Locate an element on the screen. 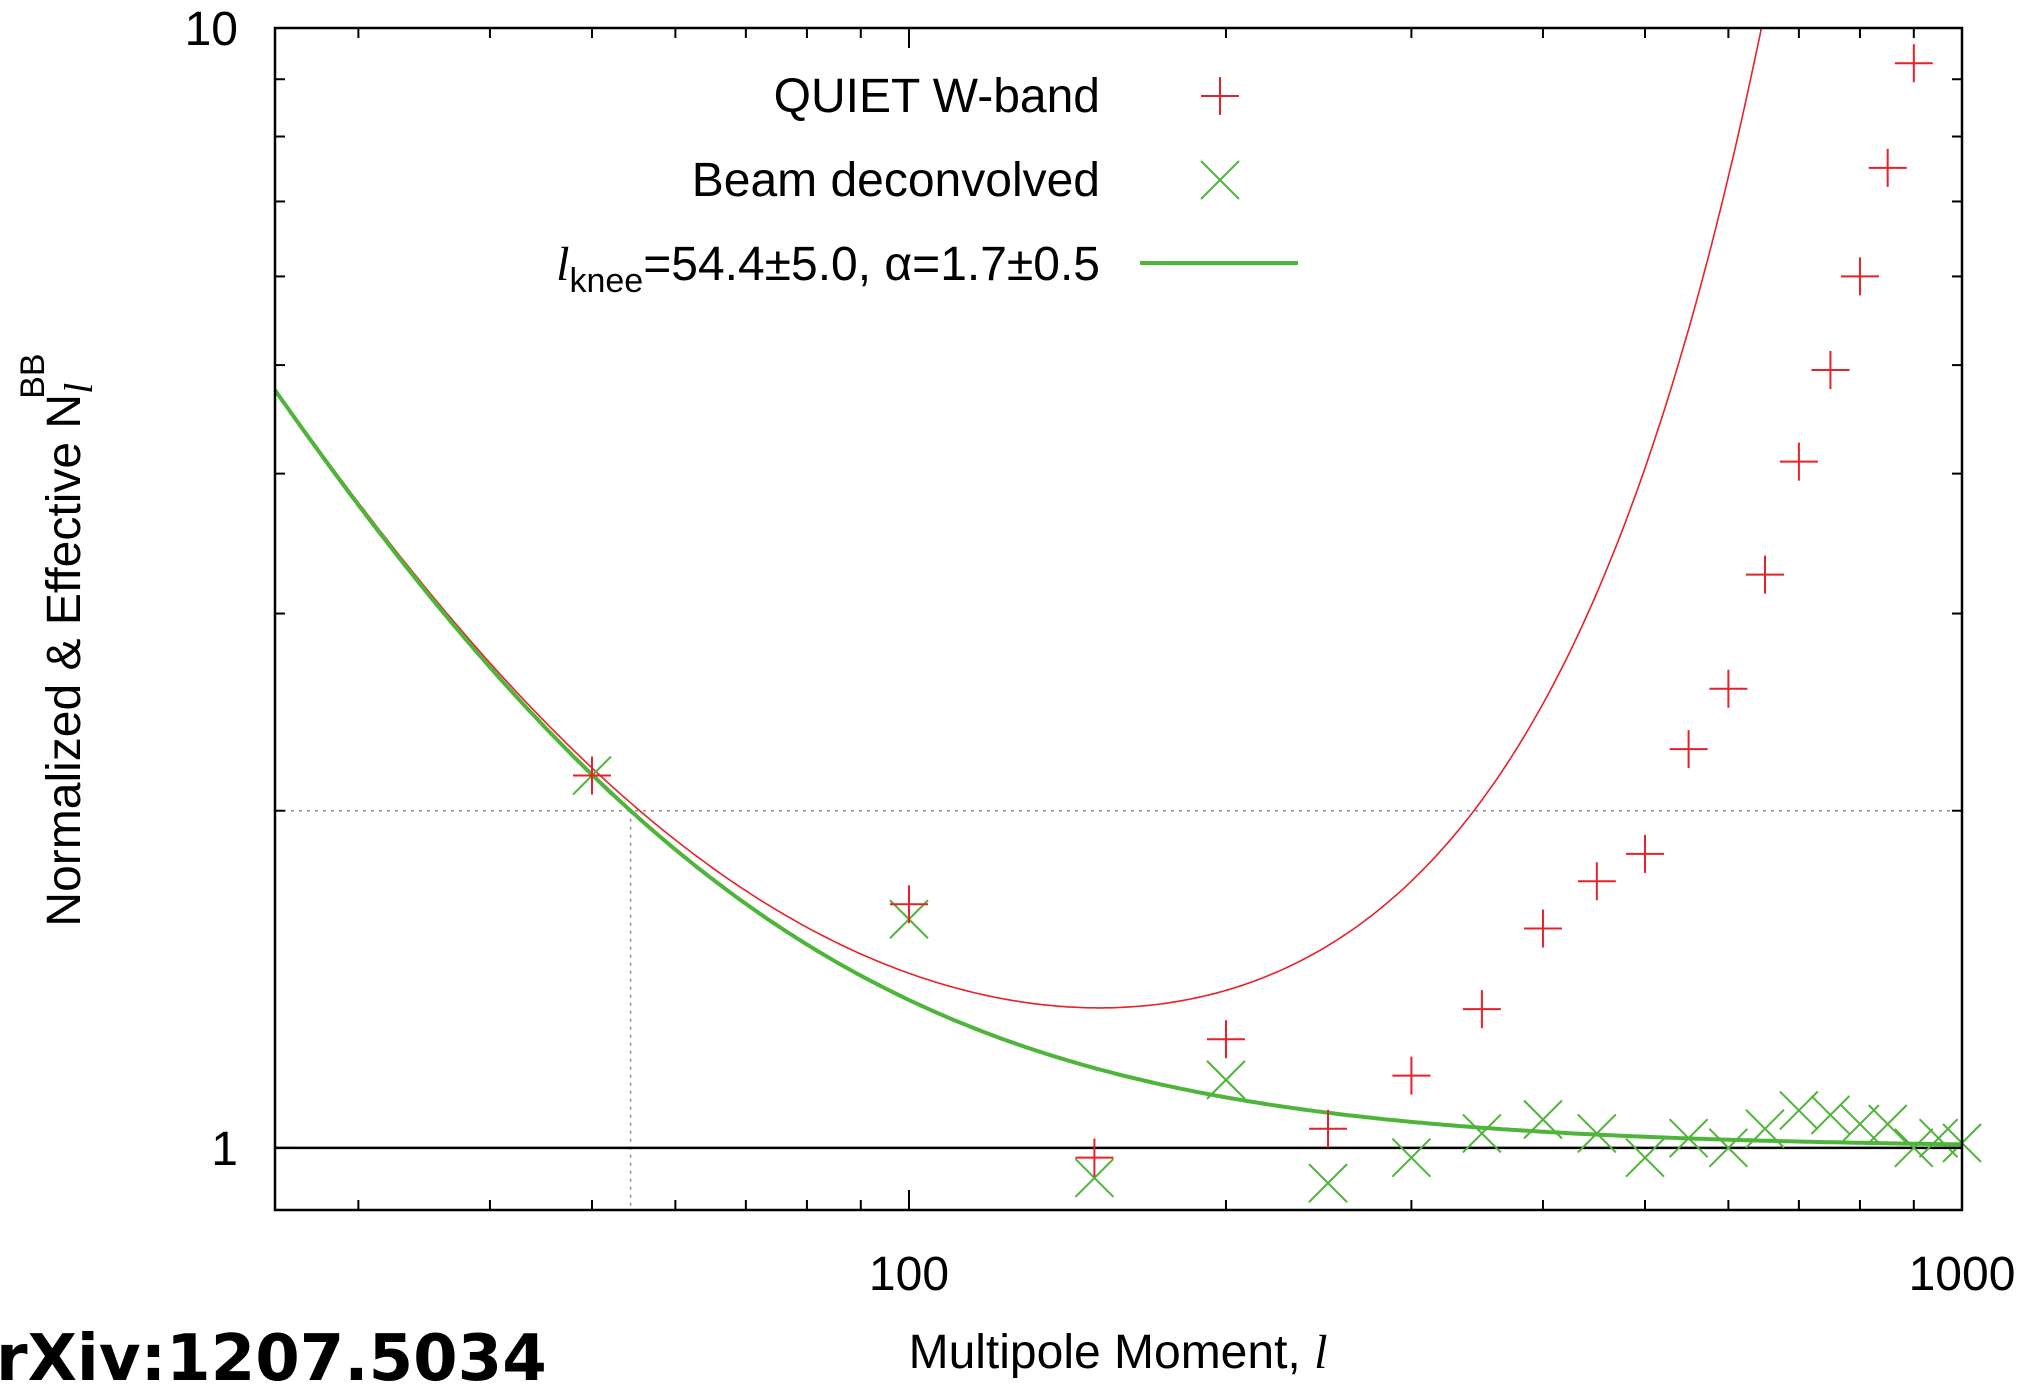 Image resolution: width=2040 pixels, height=1390 pixels. legend-marker-cross is located at coordinates (1220, 180).